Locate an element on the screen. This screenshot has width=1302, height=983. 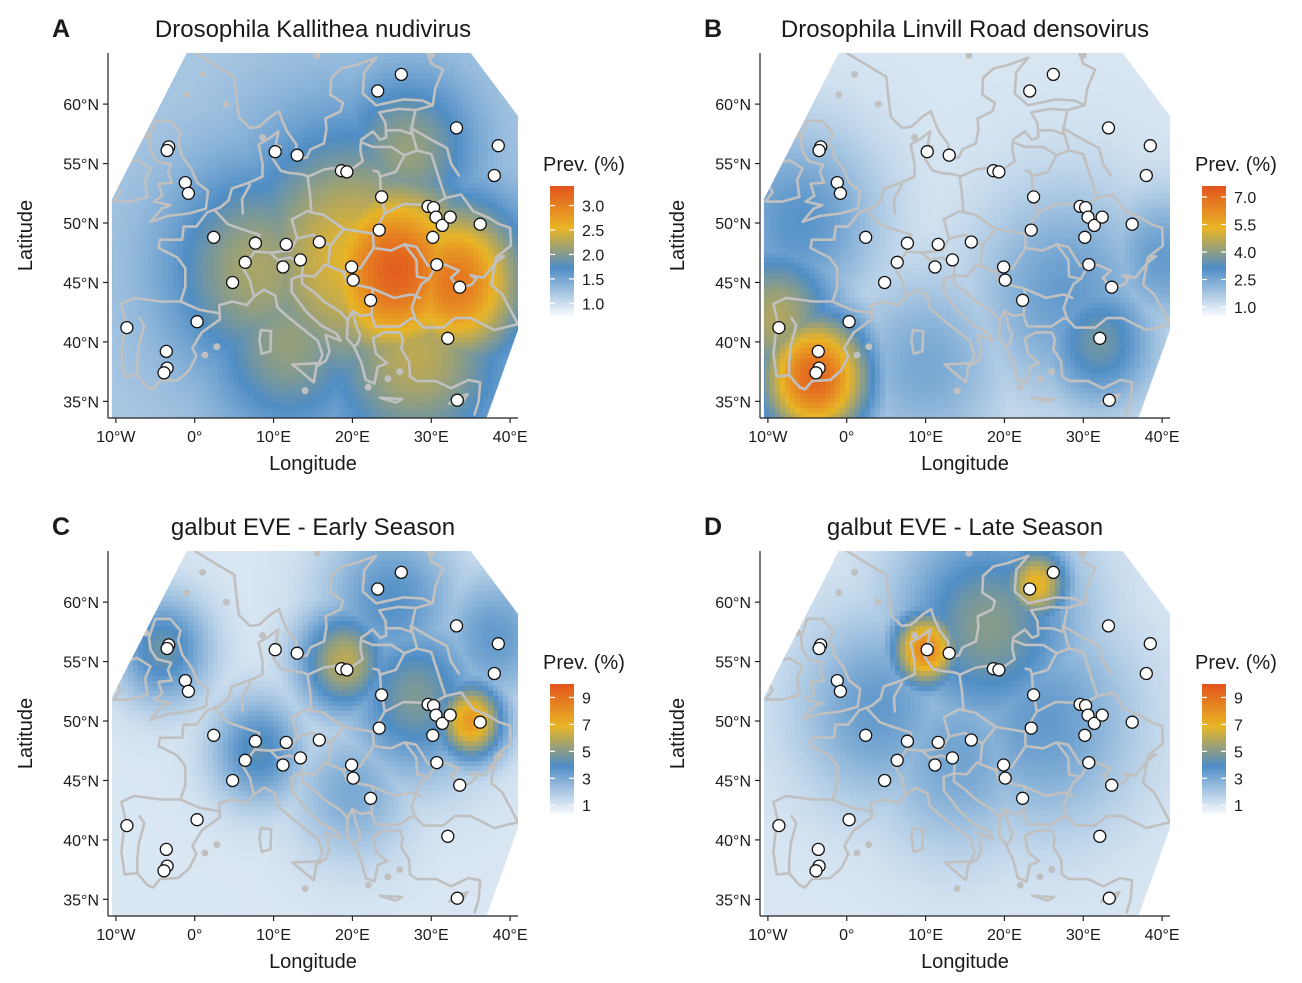
legend-tick-label: 4.0 is located at coordinates (1245, 253).